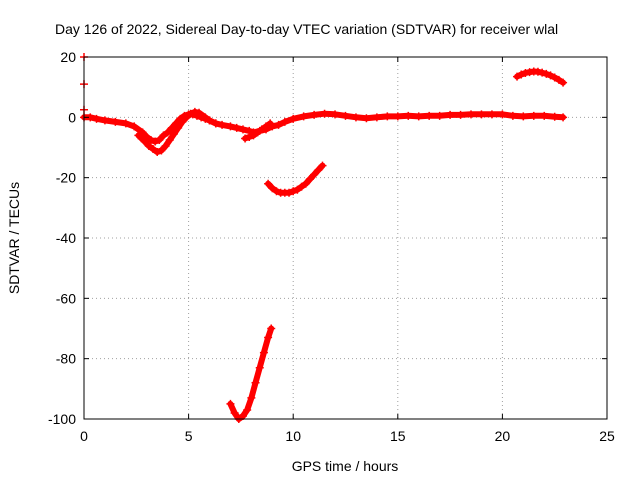  What do you see at coordinates (14, 238) in the screenshot?
I see `y-axis-label: SDTVAR / TECUs` at bounding box center [14, 238].